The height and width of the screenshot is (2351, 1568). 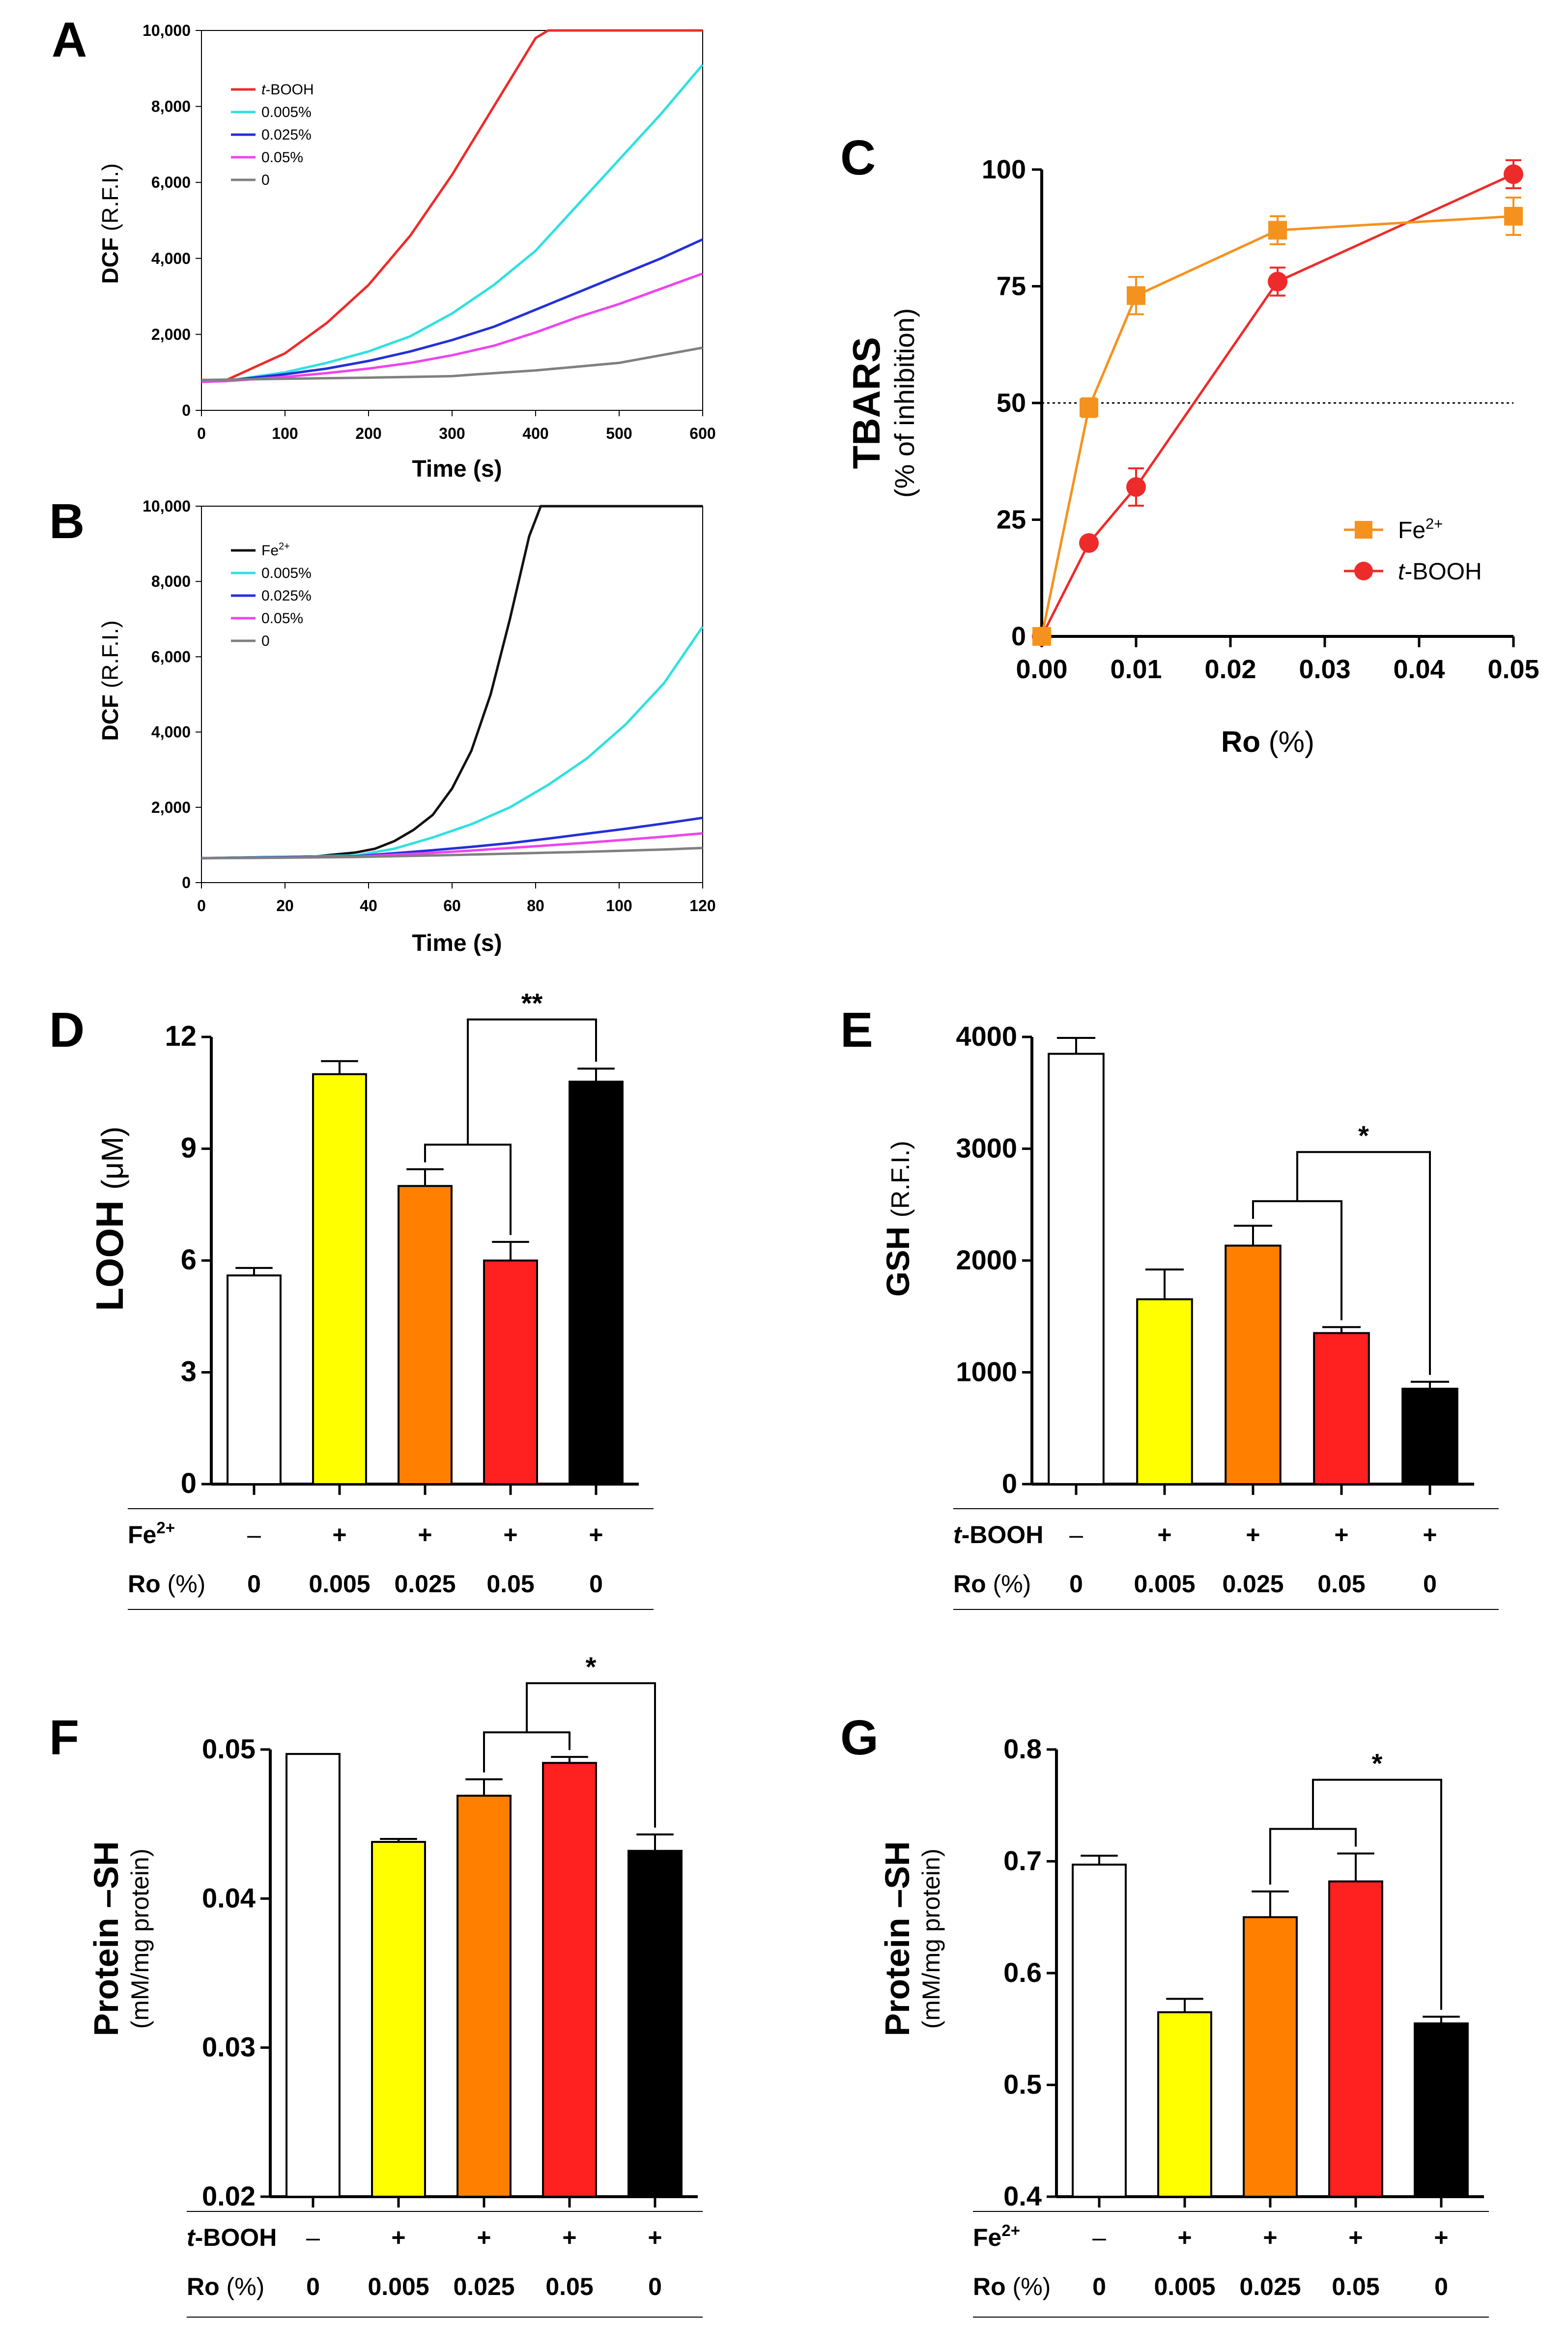 I want to click on panel-b-x-tick-label: 40, so click(x=368, y=906).